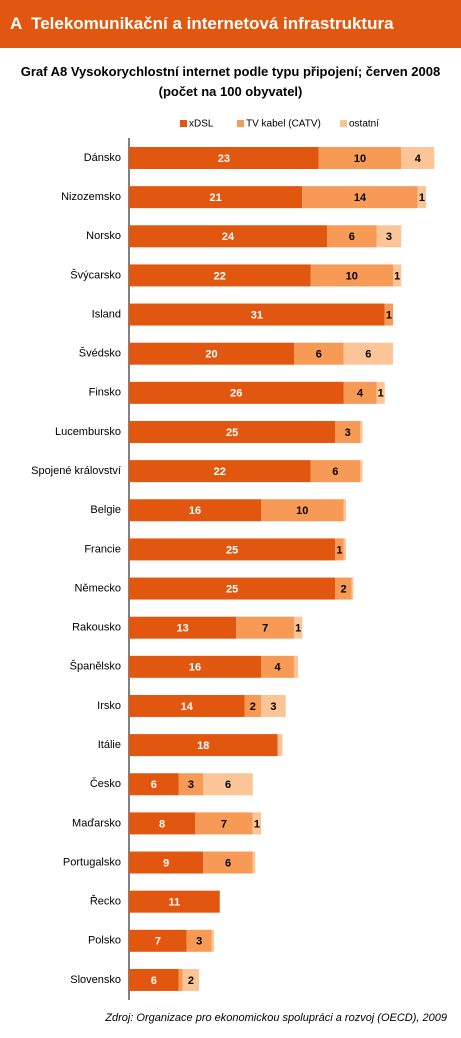 The height and width of the screenshot is (1038, 461). I want to click on y-tick-label: Řecko, so click(105, 901).